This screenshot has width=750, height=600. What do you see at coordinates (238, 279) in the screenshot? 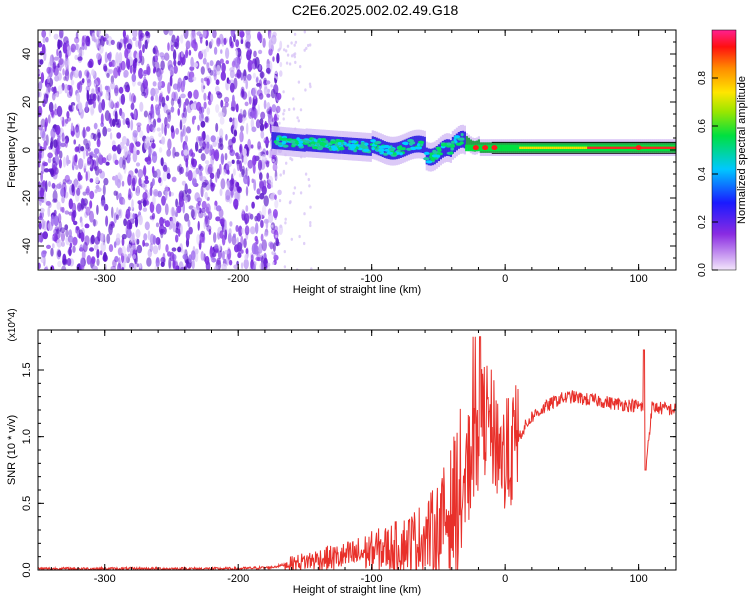
I see `x-tick-label: -200` at bounding box center [238, 279].